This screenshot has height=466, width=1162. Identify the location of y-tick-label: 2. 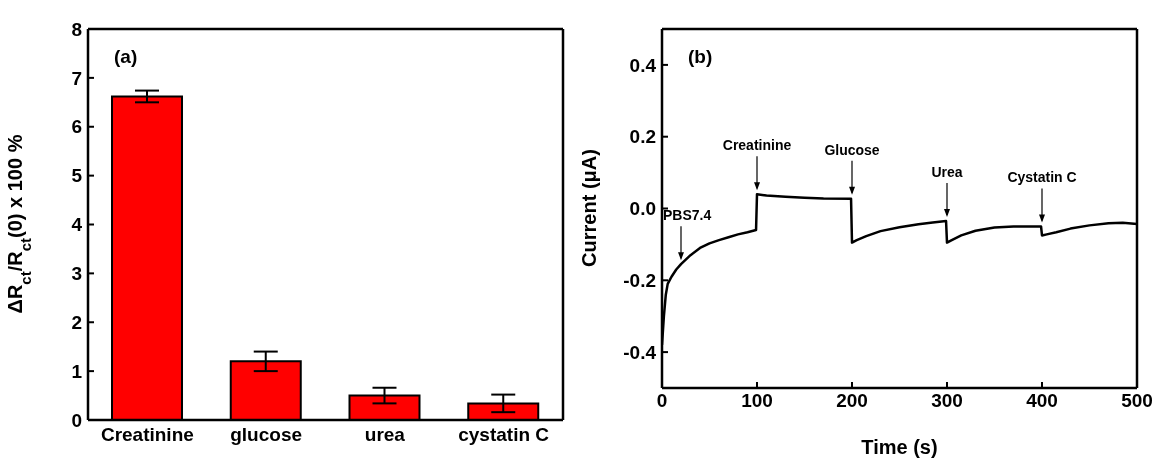
(76, 322).